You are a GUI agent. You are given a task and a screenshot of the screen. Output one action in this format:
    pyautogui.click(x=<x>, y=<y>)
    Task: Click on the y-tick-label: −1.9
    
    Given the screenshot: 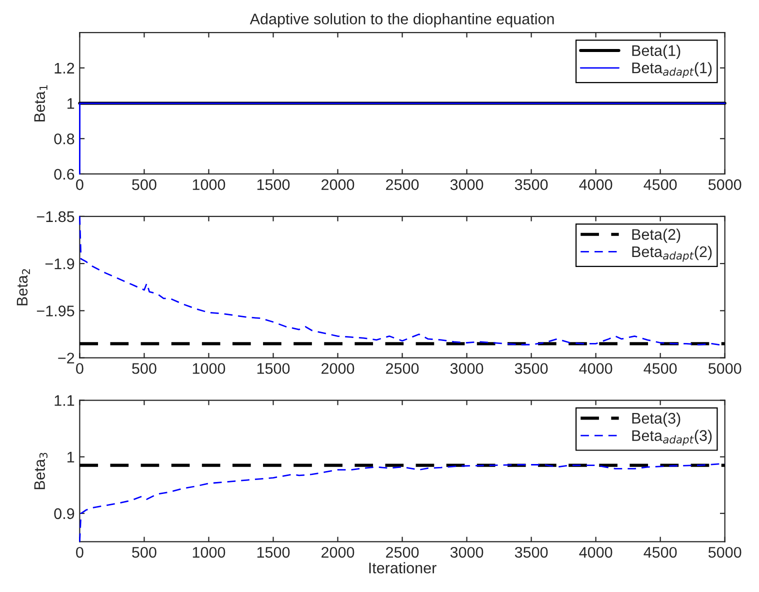 What is the action you would take?
    pyautogui.click(x=59, y=264)
    